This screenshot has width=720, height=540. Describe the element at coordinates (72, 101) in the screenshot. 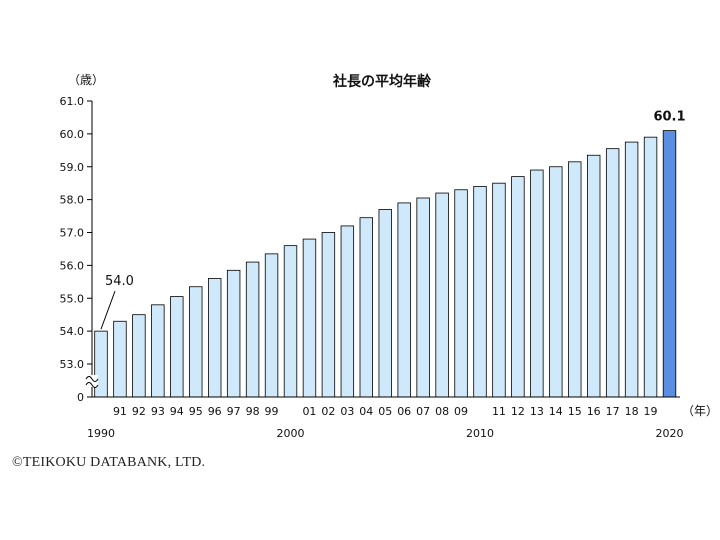

I see `y-tick-label: 61.0` at that location.